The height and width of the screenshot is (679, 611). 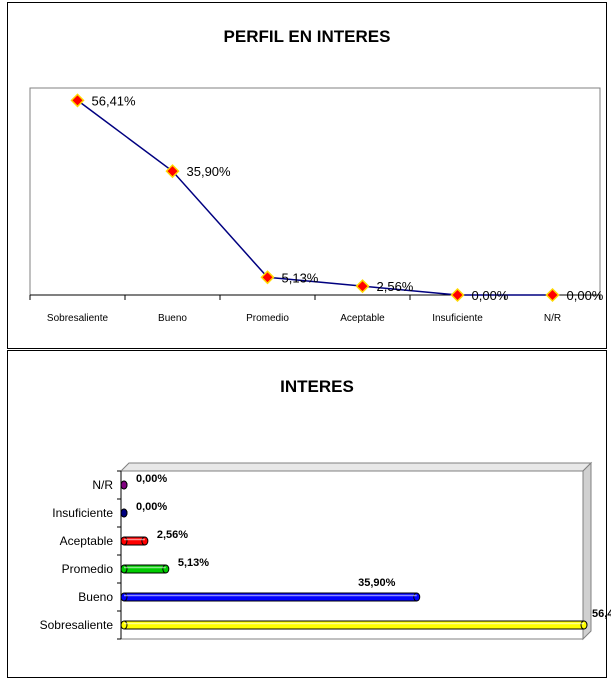 What do you see at coordinates (307, 36) in the screenshot?
I see `chart-title: PERFIL EN INTERES` at bounding box center [307, 36].